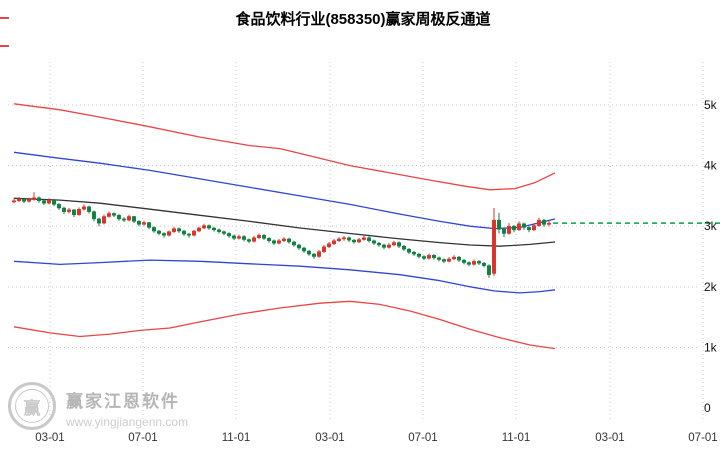 Image resolution: width=726 pixels, height=450 pixels. I want to click on chart-title: 食品饮料行业(858350)赢家周极反通道, so click(363, 19).